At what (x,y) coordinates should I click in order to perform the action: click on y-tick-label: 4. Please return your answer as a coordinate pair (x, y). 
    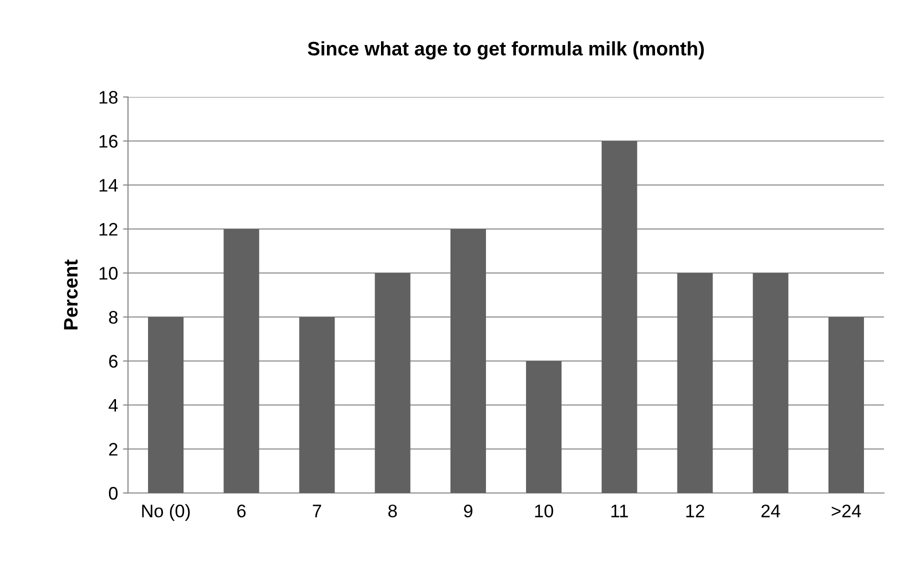
    Looking at the image, I should click on (113, 405).